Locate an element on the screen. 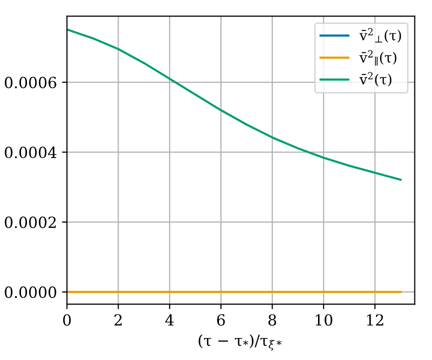  y-tick-label: 0.0002 is located at coordinates (30, 222).